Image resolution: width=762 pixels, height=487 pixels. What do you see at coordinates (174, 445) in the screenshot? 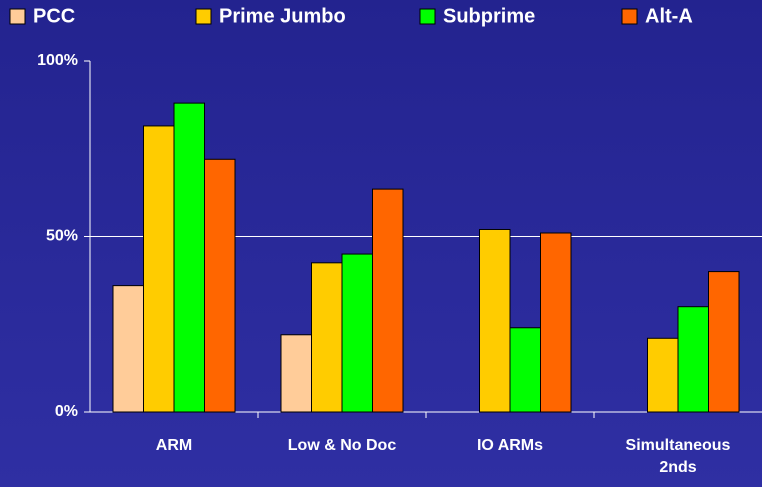
I see `x-tick-label: ARM` at bounding box center [174, 445].